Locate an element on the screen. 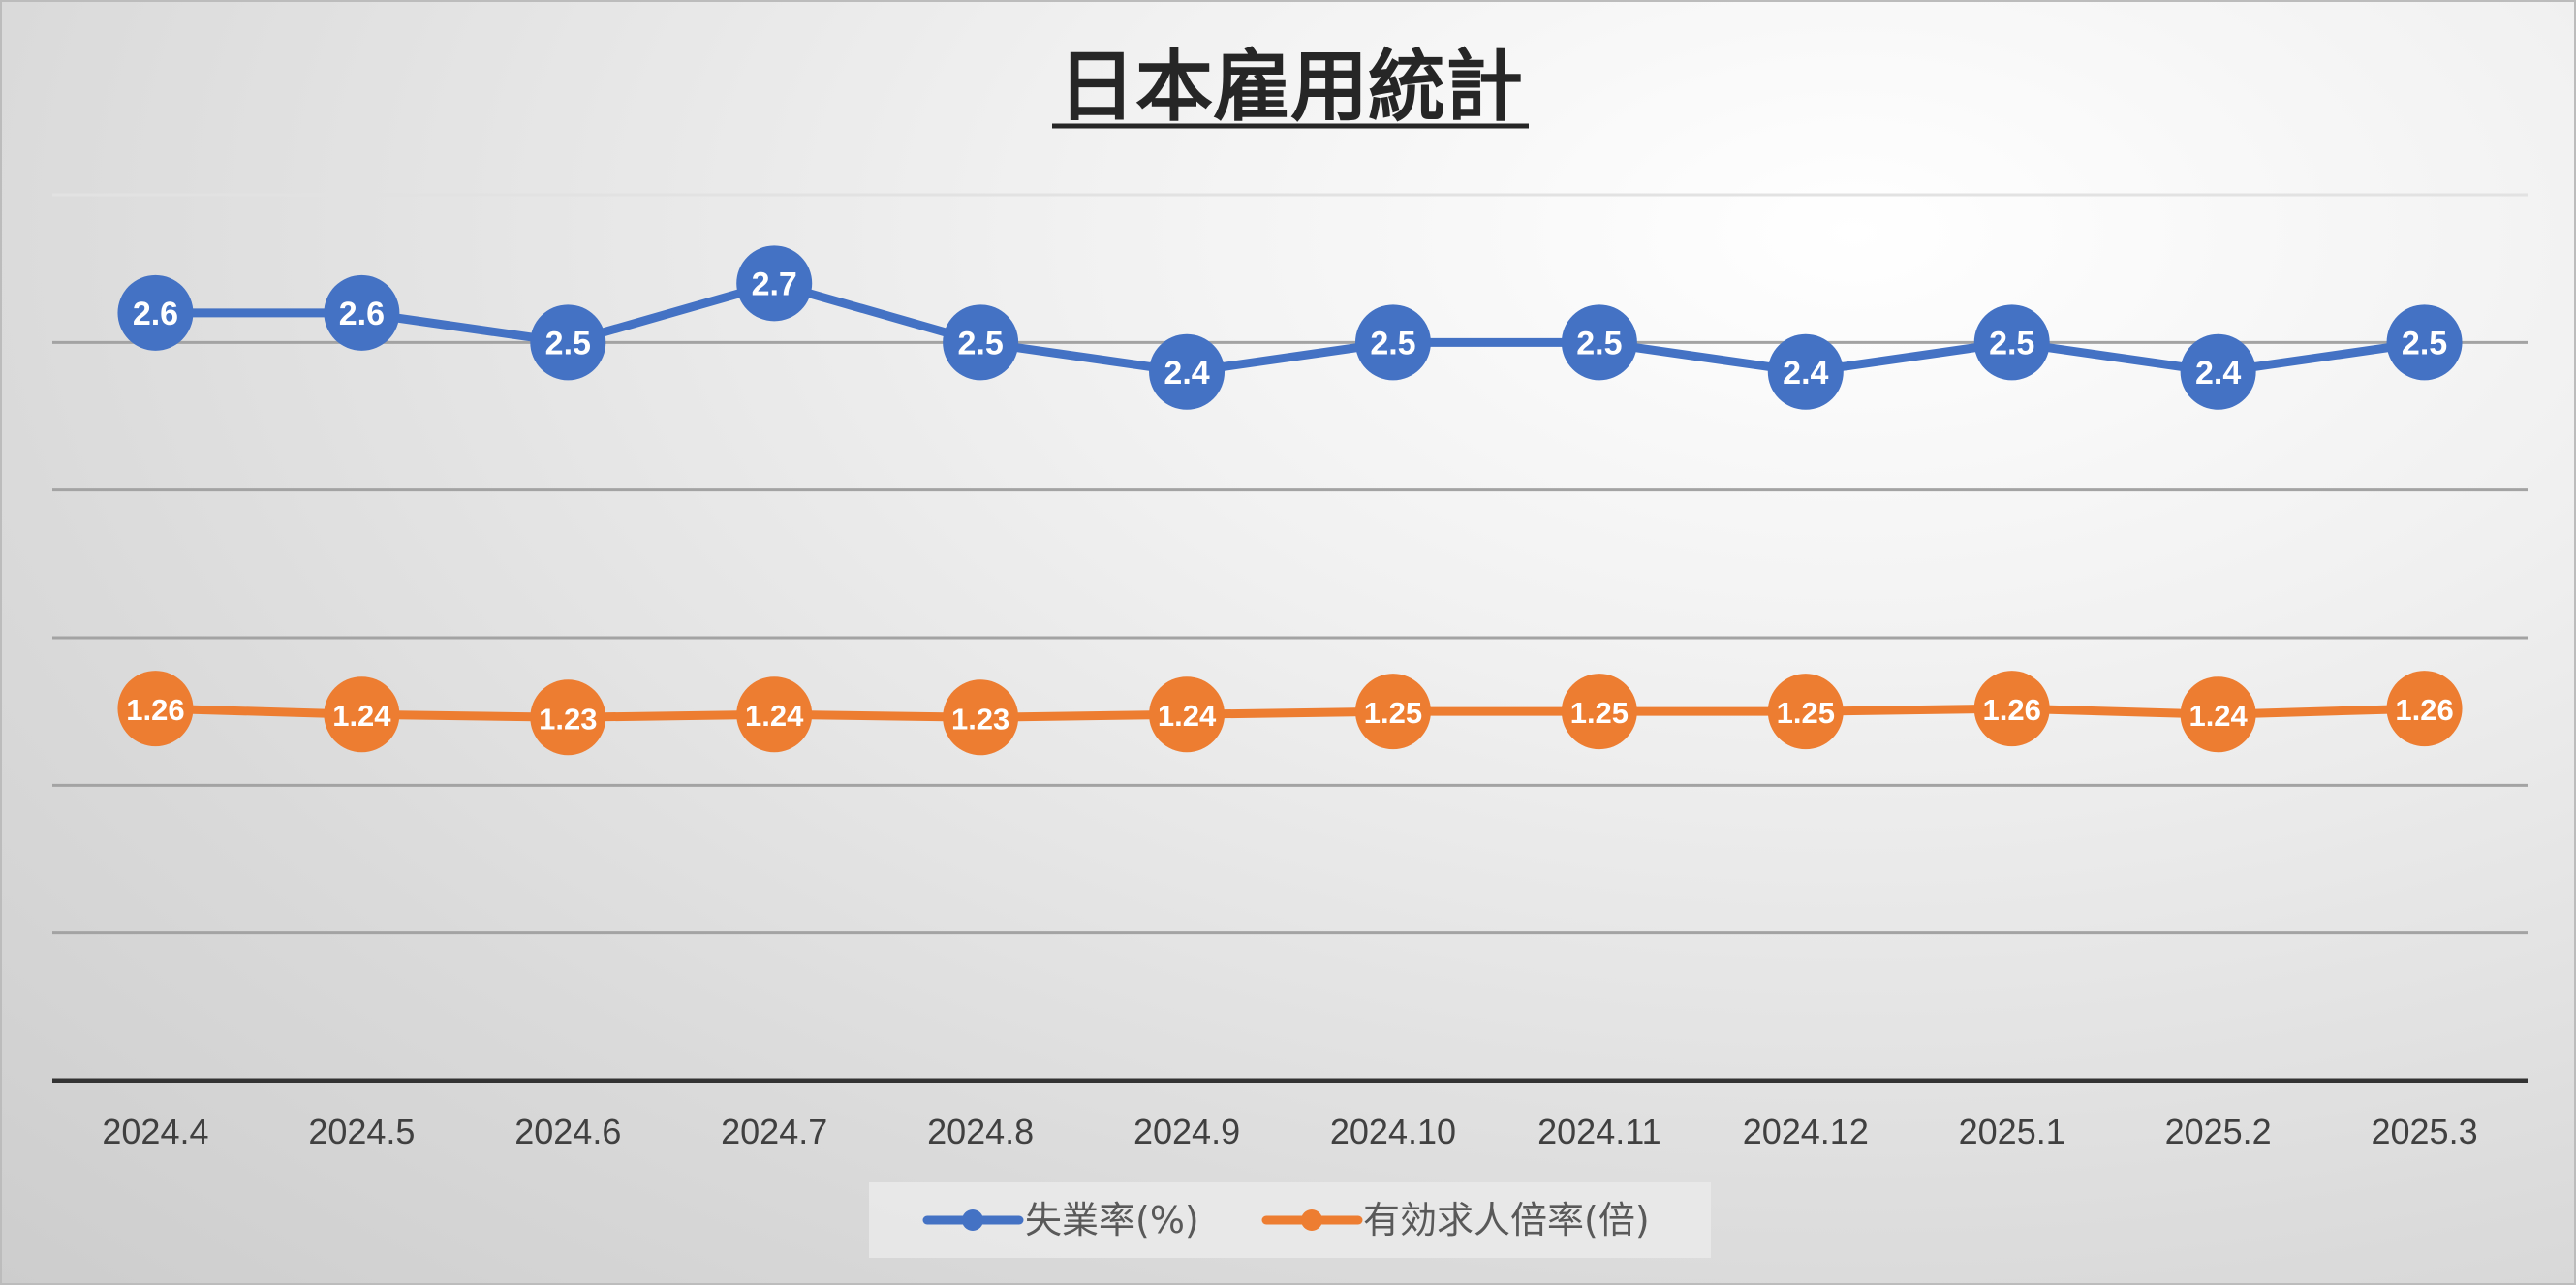  x-tick-label: 2024.6 is located at coordinates (567, 1131).